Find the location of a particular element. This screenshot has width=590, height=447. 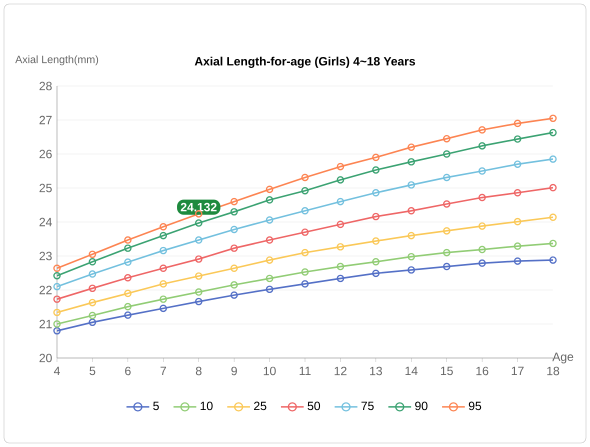

legend-label: 90 is located at coordinates (421, 406).